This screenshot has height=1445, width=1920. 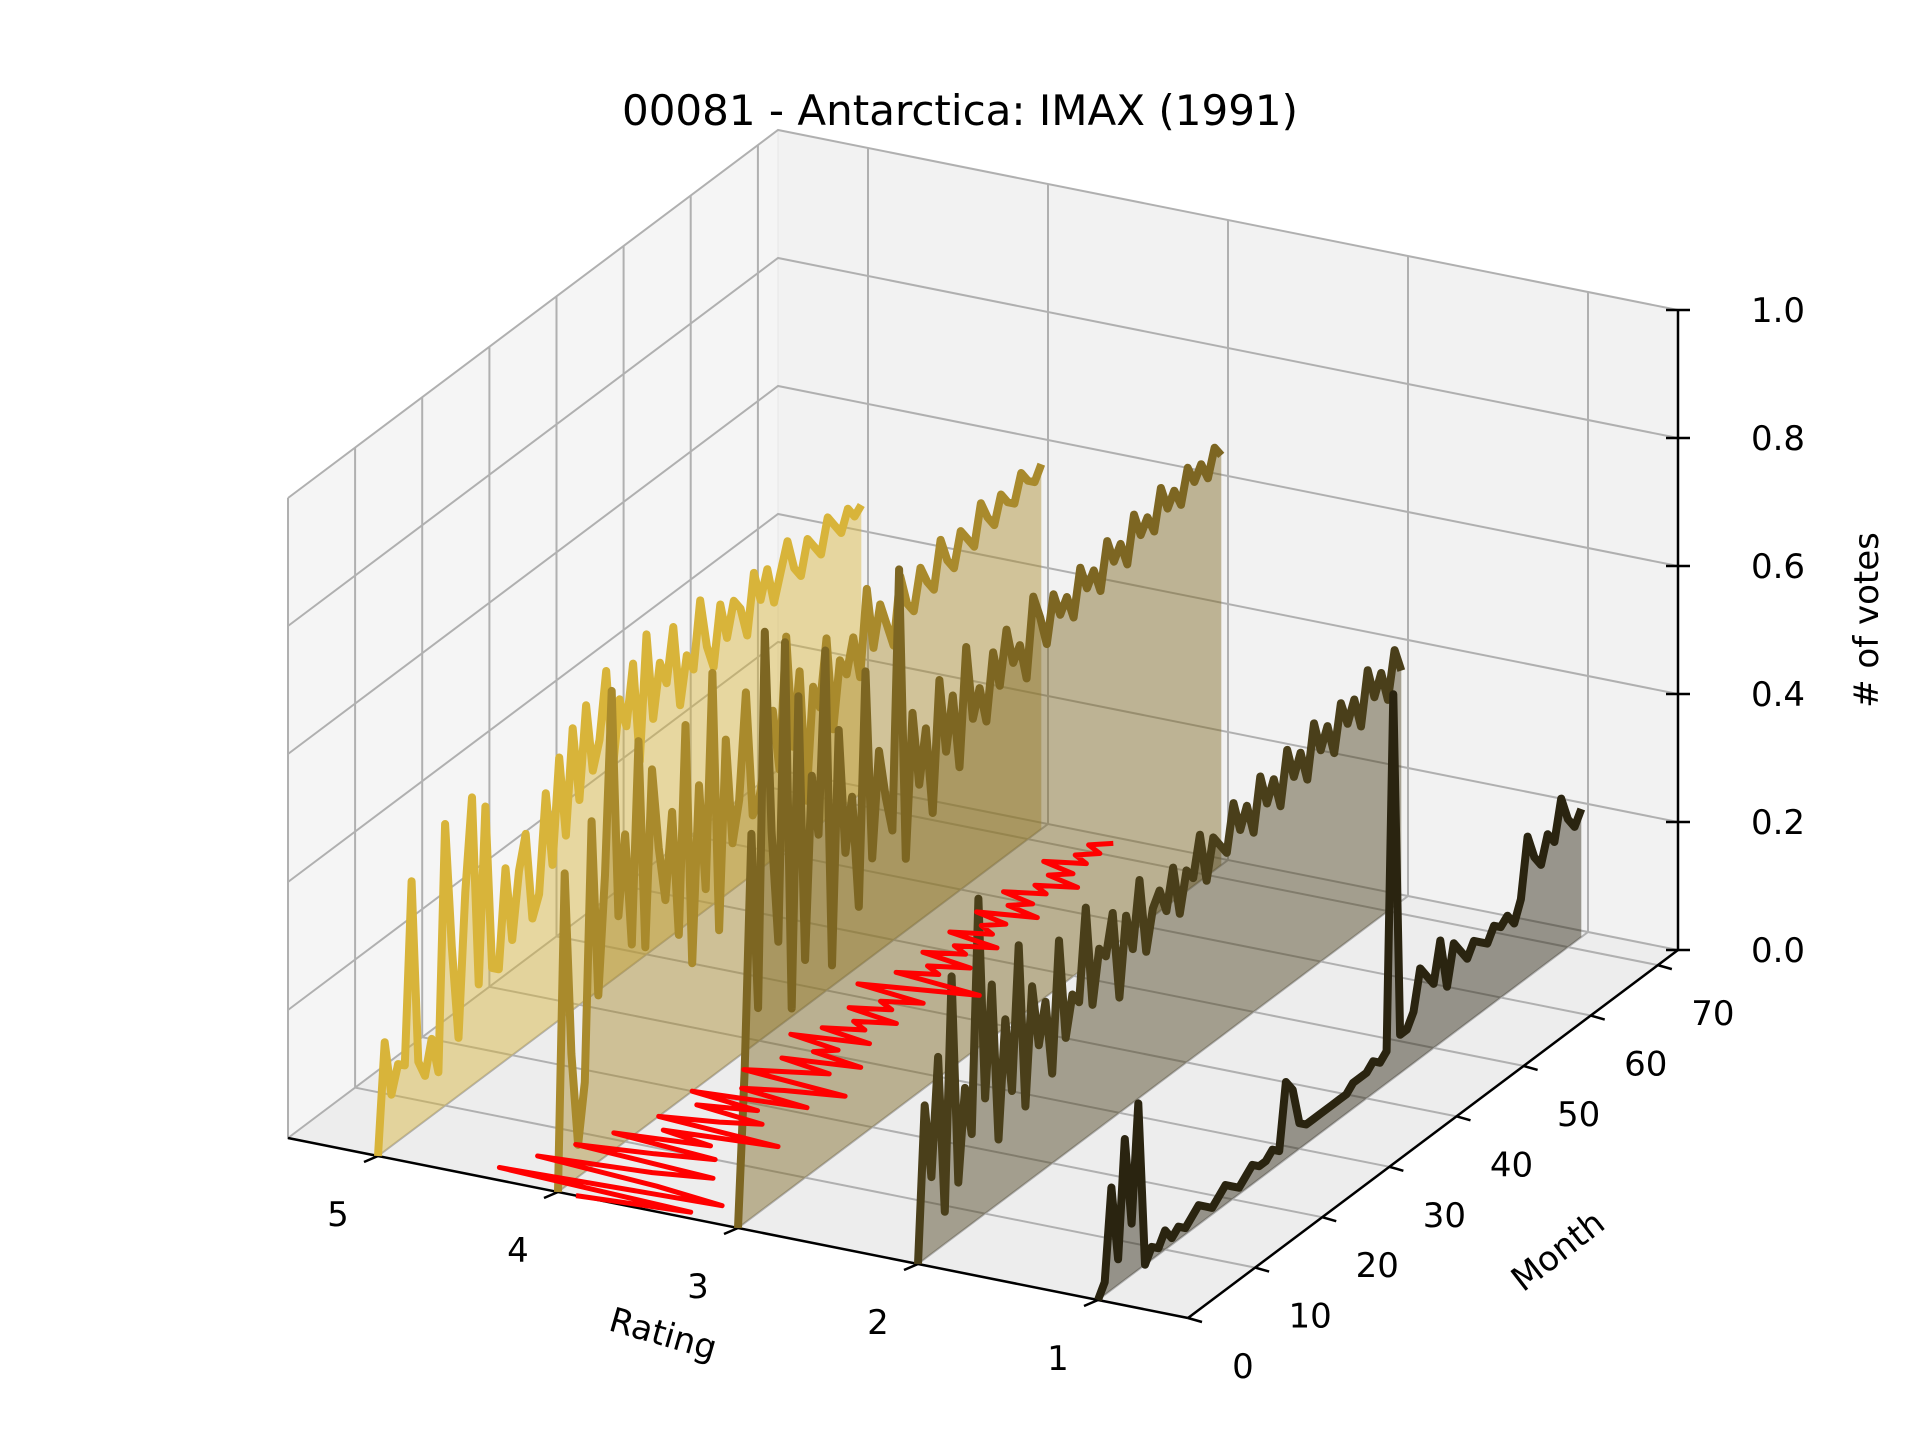 I want to click on z-tick-label: 1.0, so click(x=1778, y=311).